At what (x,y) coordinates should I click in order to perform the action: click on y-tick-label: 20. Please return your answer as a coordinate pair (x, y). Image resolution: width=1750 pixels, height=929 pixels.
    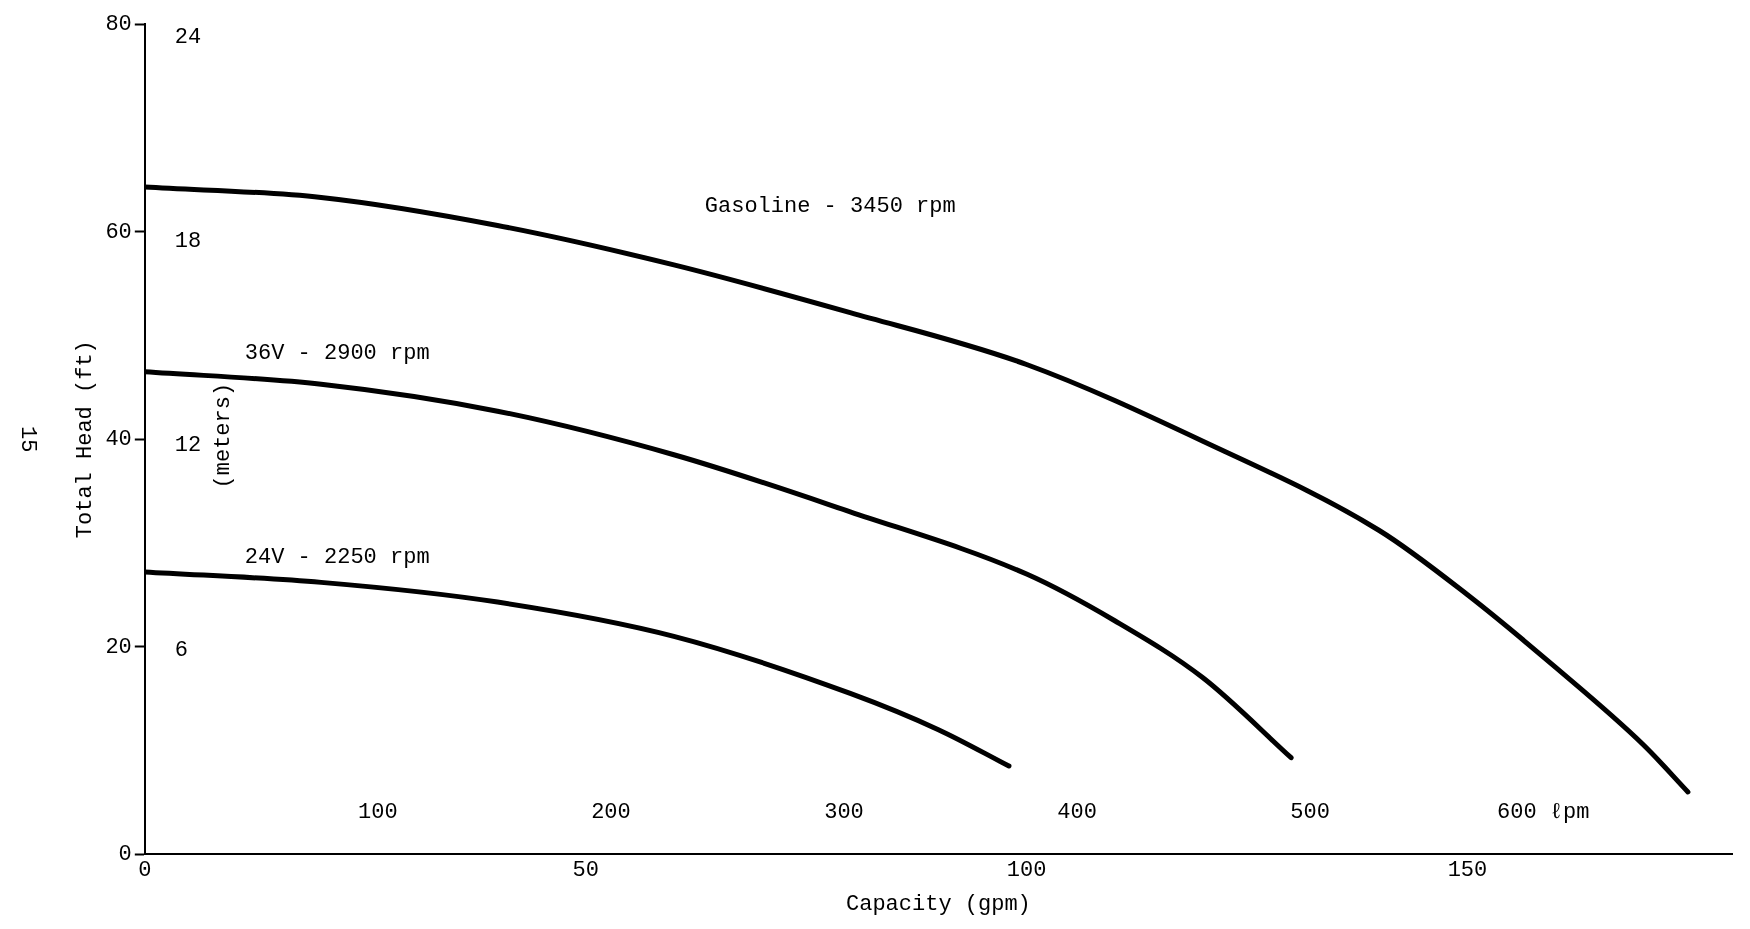
    Looking at the image, I should click on (118, 647).